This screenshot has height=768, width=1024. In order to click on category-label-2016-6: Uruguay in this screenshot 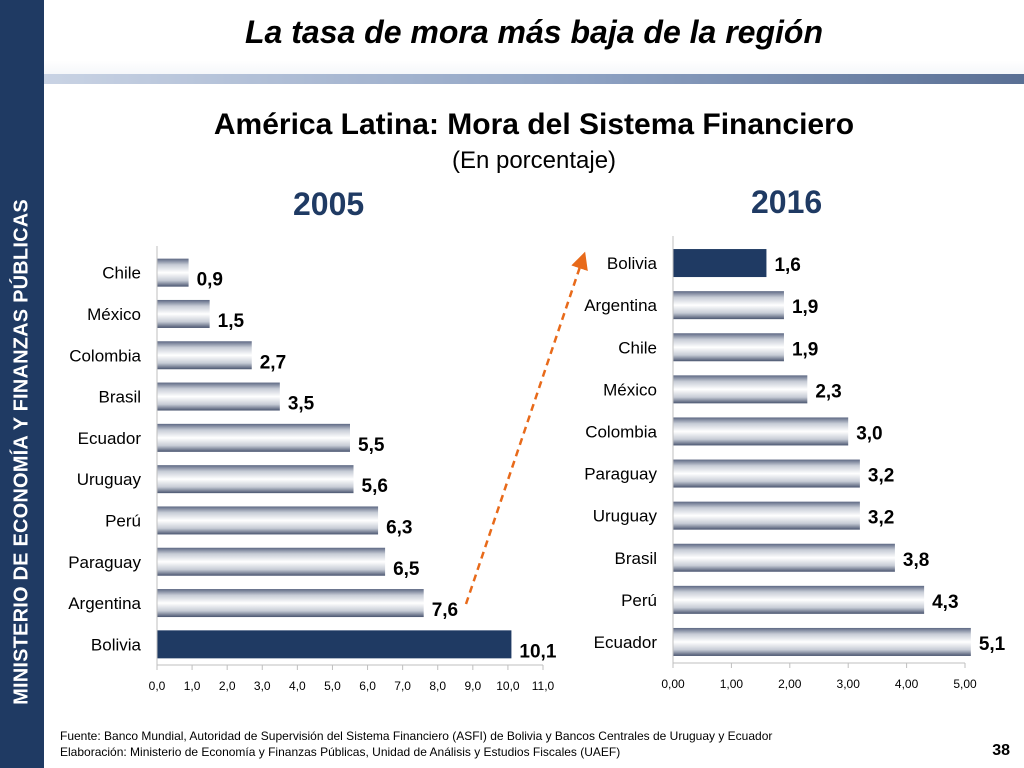, I will do `click(625, 516)`.